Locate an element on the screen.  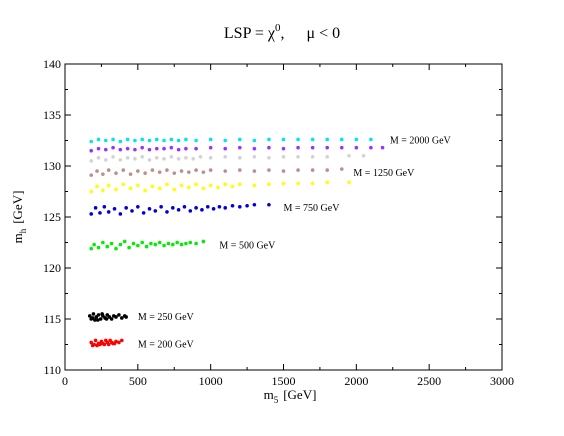
series-annotation: M = 250 GeV is located at coordinates (166, 317).